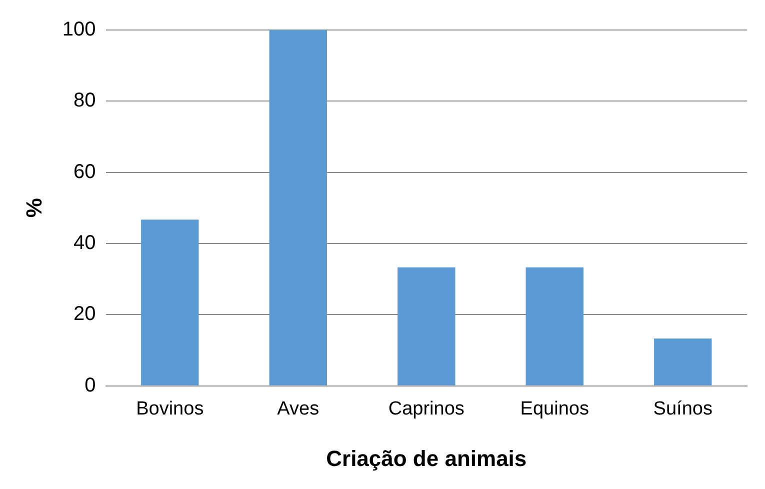 Image resolution: width=765 pixels, height=489 pixels. What do you see at coordinates (170, 409) in the screenshot?
I see `x-tick-label: Bovinos` at bounding box center [170, 409].